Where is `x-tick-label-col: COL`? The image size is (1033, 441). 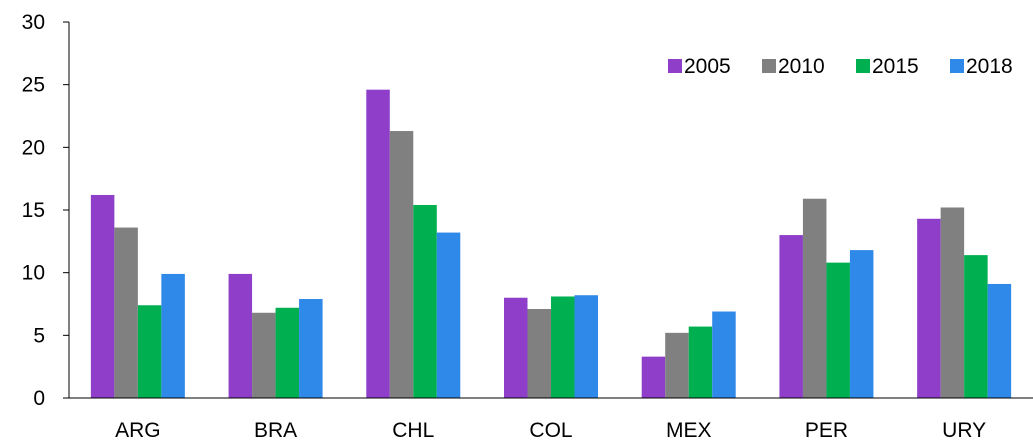 x-tick-label-col: COL is located at coordinates (550, 430).